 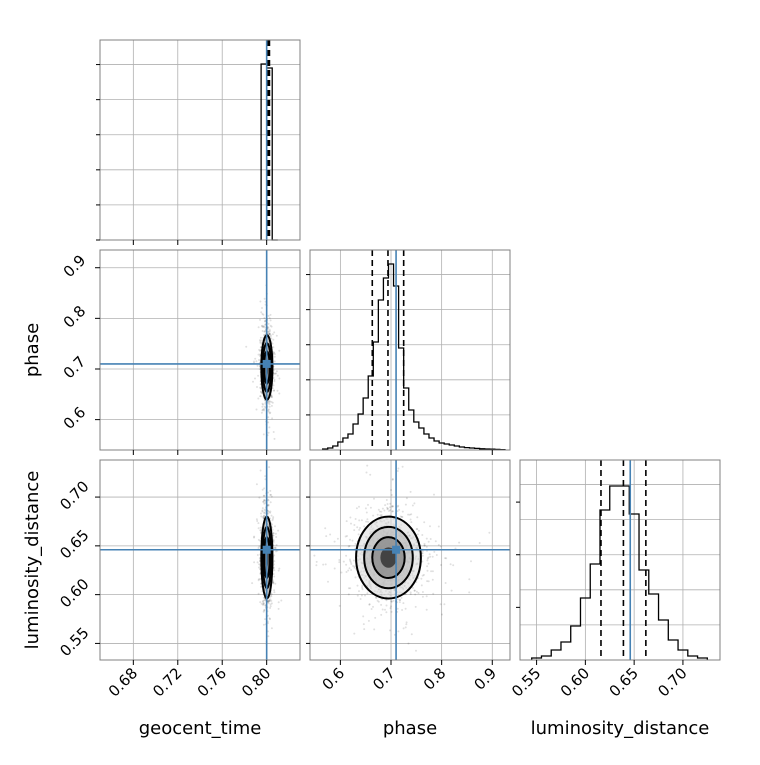 I want to click on hist-panel-luminosity-distance, so click(x=620, y=560).